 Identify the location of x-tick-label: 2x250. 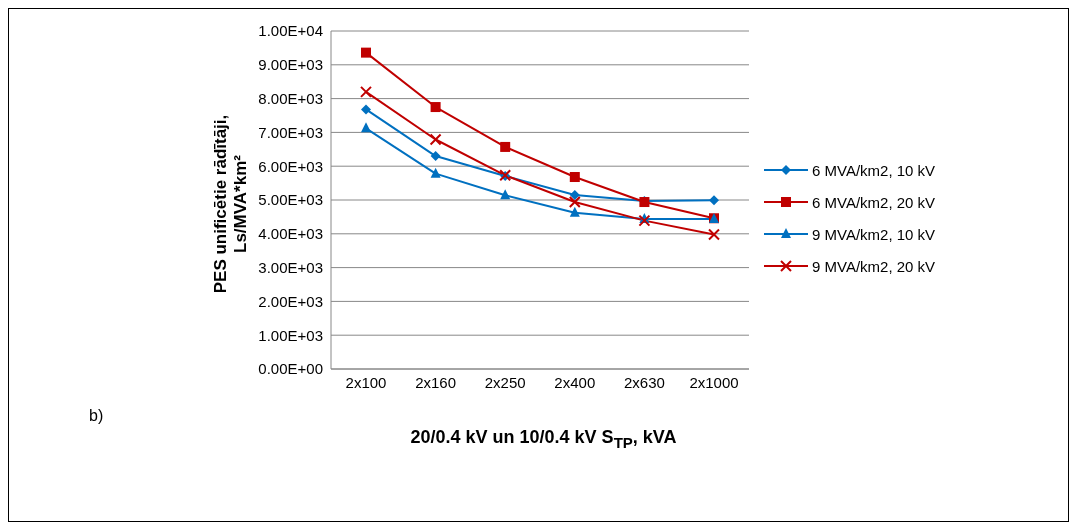
(505, 382).